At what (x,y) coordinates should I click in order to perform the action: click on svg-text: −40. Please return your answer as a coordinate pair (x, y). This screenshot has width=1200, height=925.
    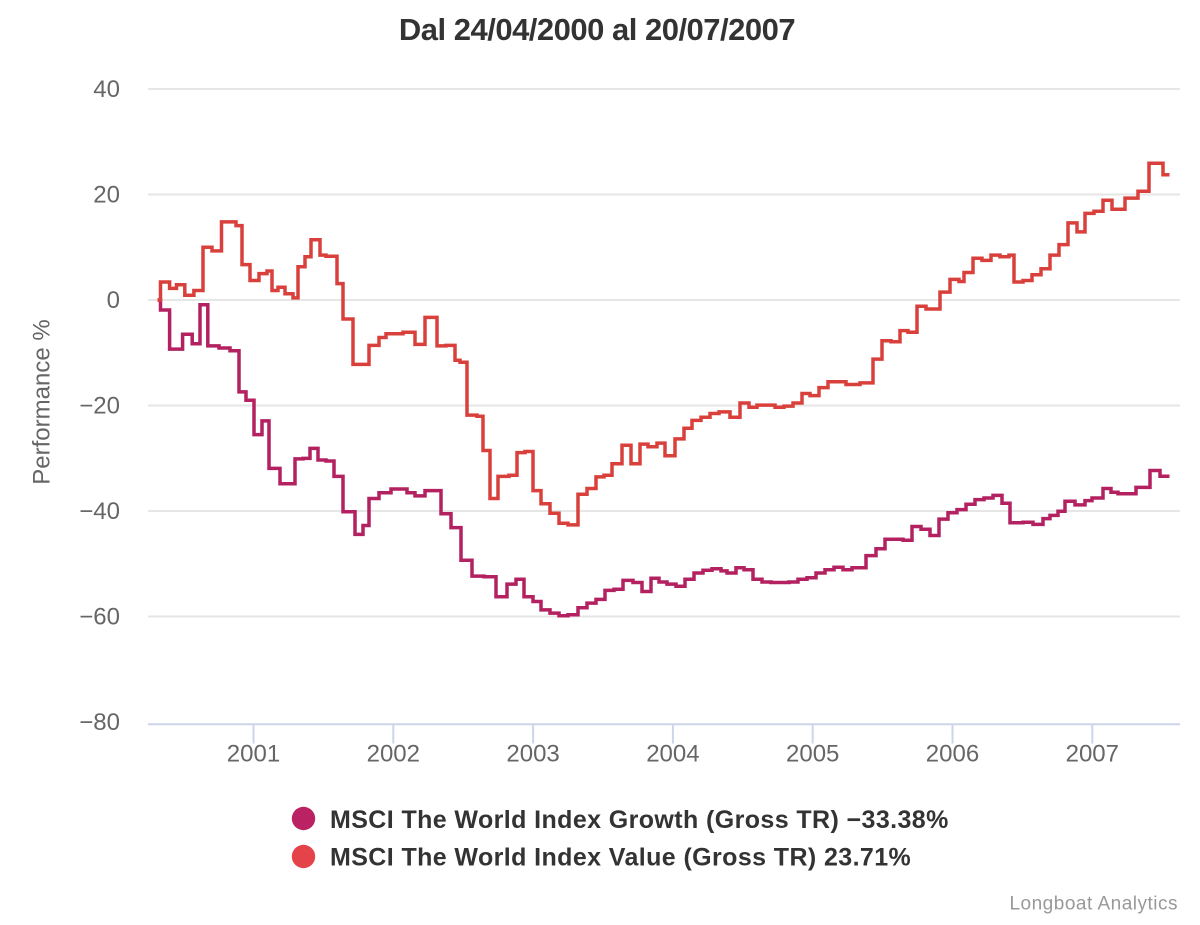
    Looking at the image, I should click on (99, 511).